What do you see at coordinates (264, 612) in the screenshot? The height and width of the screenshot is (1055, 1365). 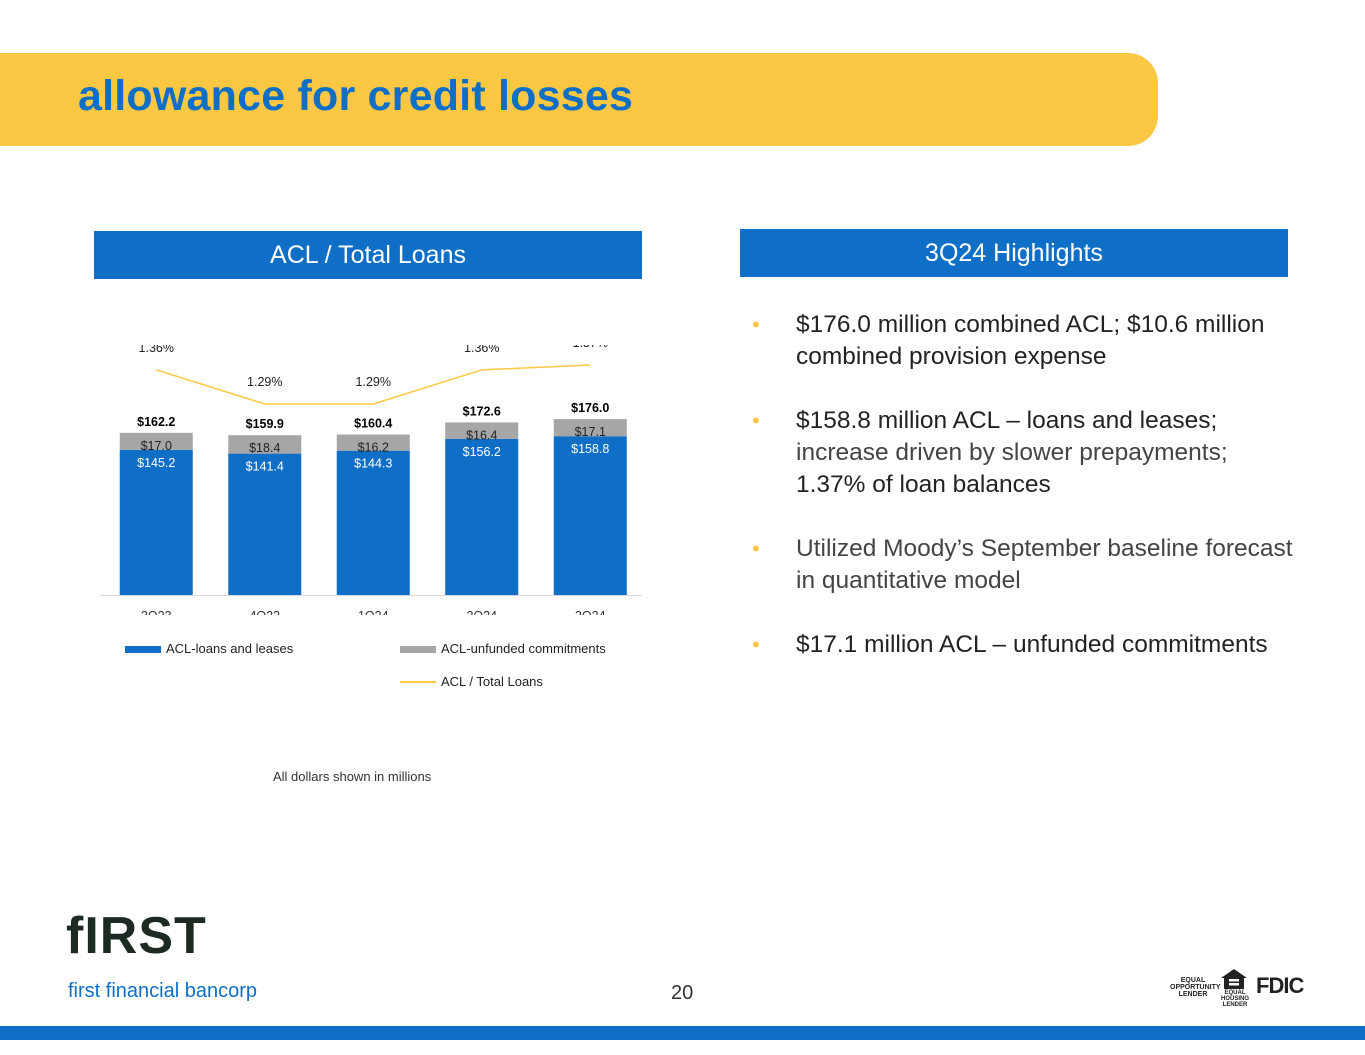 I see `x-tick-label: 4Q23` at bounding box center [264, 612].